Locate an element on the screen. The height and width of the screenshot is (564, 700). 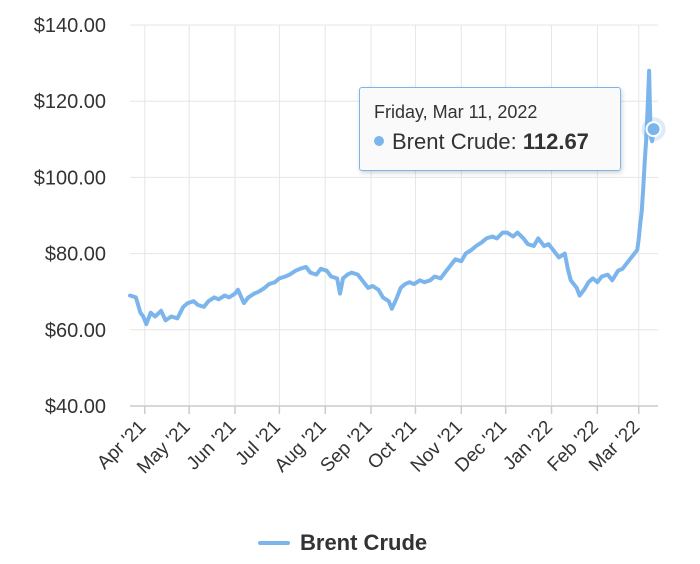
y-tick-label: $100.00 is located at coordinates (70, 178).